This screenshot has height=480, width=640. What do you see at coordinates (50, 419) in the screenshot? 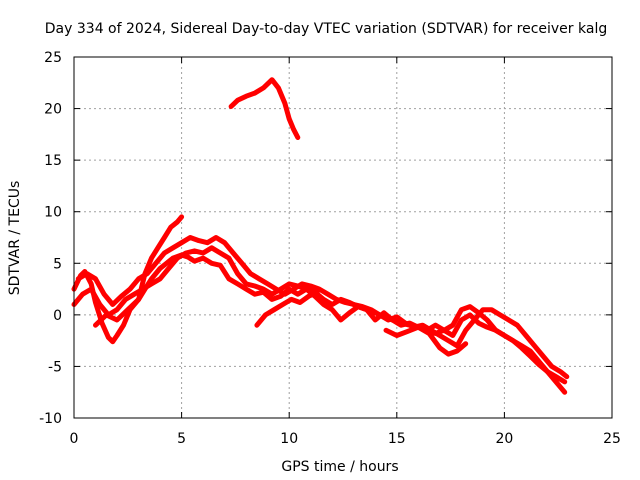
I see `y-tick-label: -10` at bounding box center [50, 419].